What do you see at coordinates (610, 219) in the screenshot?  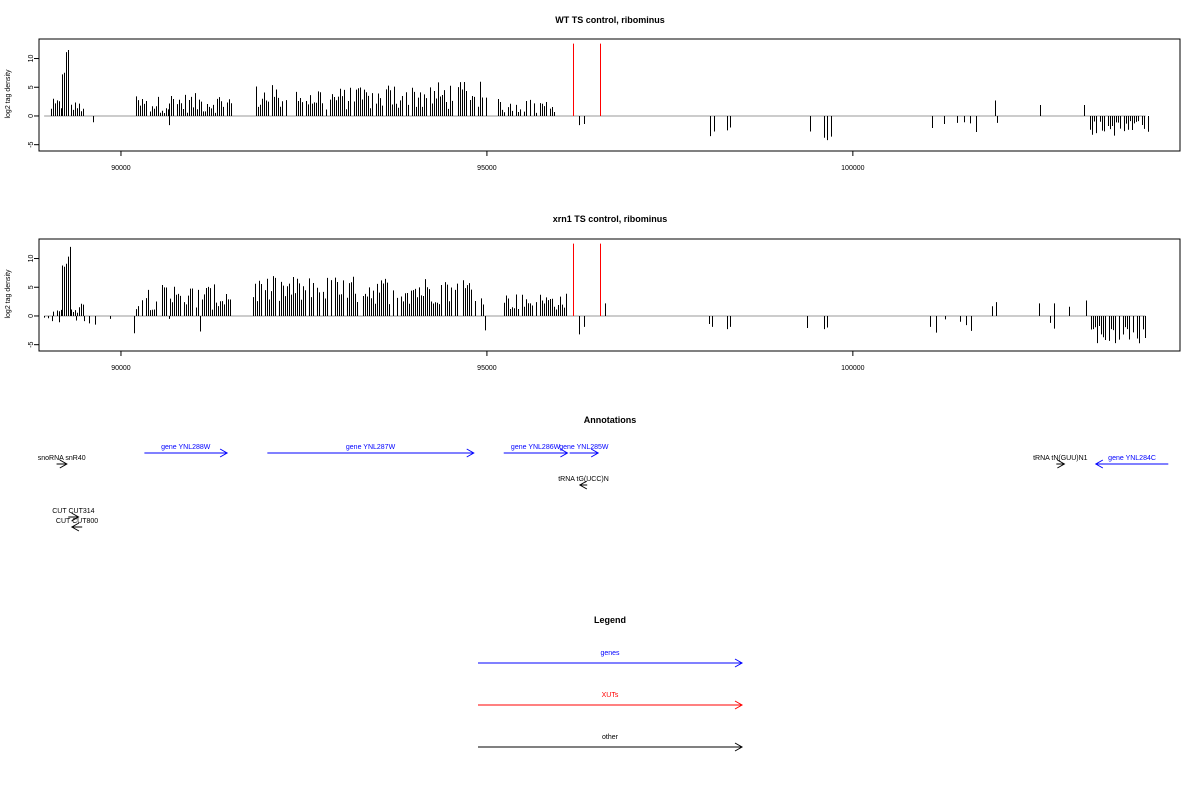 I see `xrn1-panel-title: xrn1 TS control, ribominus` at bounding box center [610, 219].